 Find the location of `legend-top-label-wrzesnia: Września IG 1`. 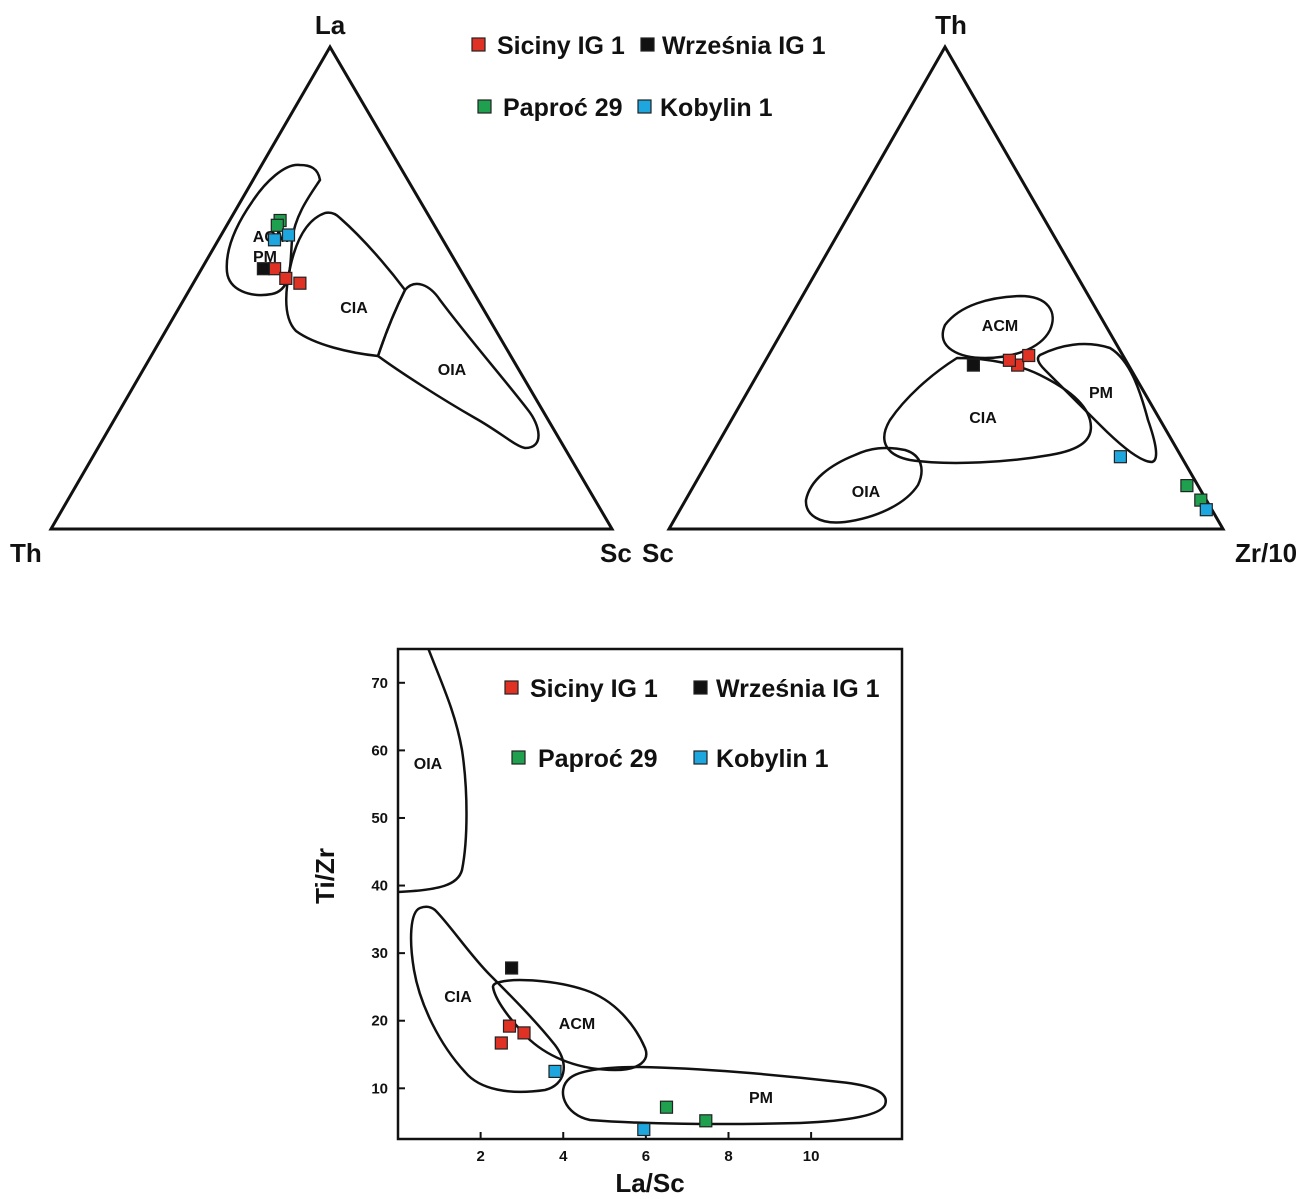

legend-top-label-wrzesnia: Września IG 1 is located at coordinates (744, 46).